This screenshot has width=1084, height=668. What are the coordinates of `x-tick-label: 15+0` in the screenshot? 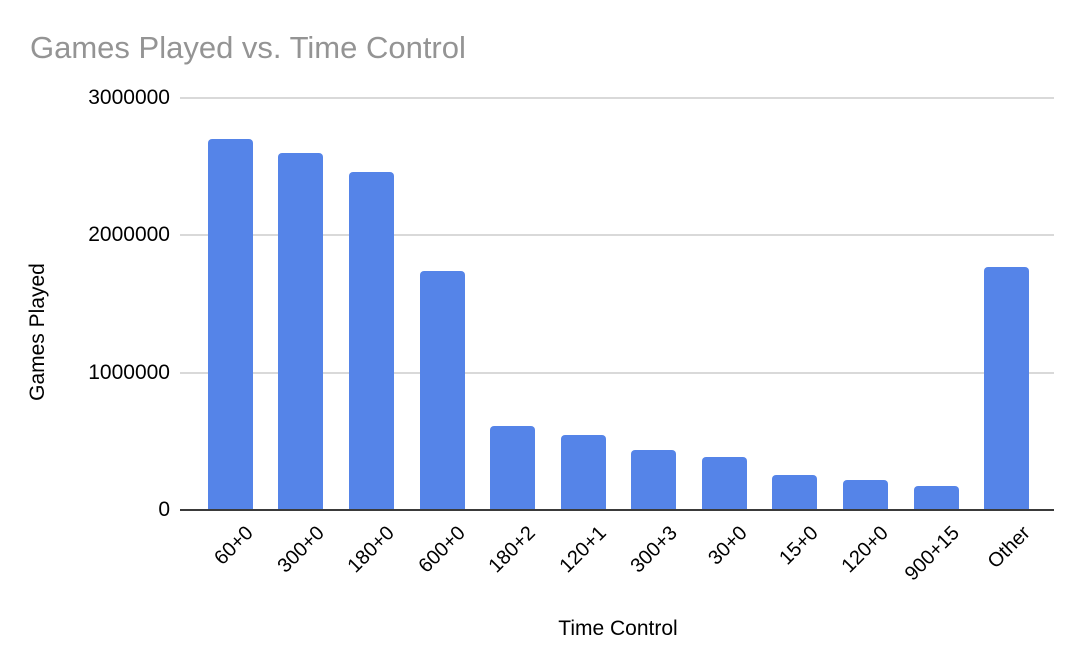 It's located at (799, 546).